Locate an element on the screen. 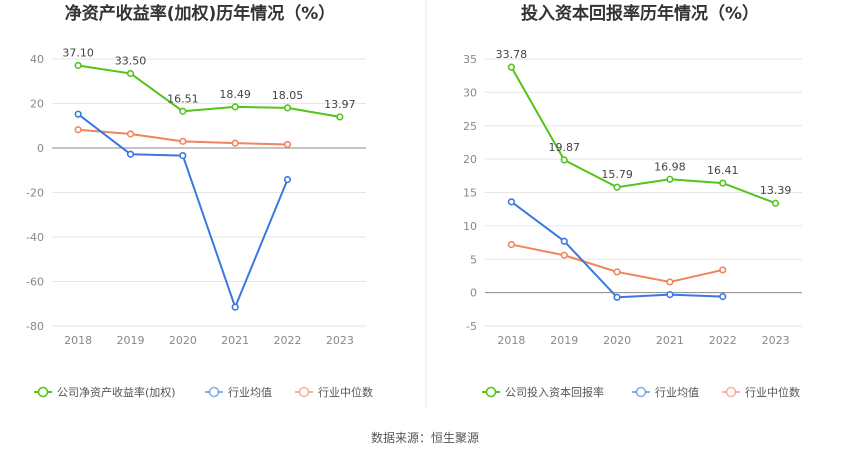 This screenshot has height=459, width=850. legend-item-company: 公司净资产收益率(加权) is located at coordinates (105, 392).